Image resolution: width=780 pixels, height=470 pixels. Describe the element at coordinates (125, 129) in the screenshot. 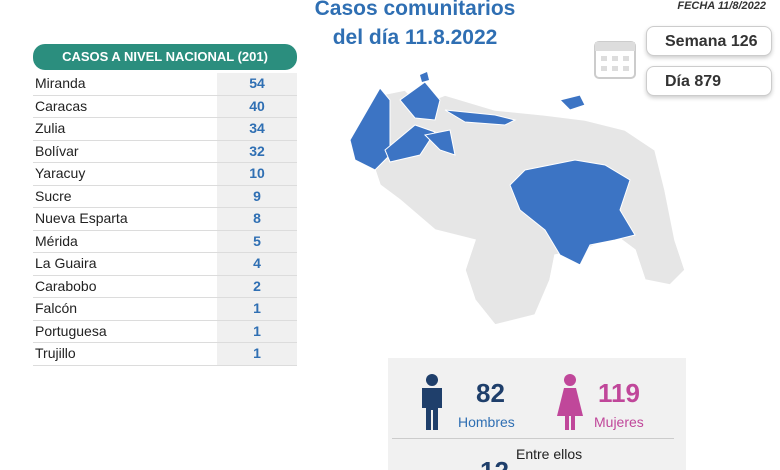

I see `state-name: Zulia` at that location.